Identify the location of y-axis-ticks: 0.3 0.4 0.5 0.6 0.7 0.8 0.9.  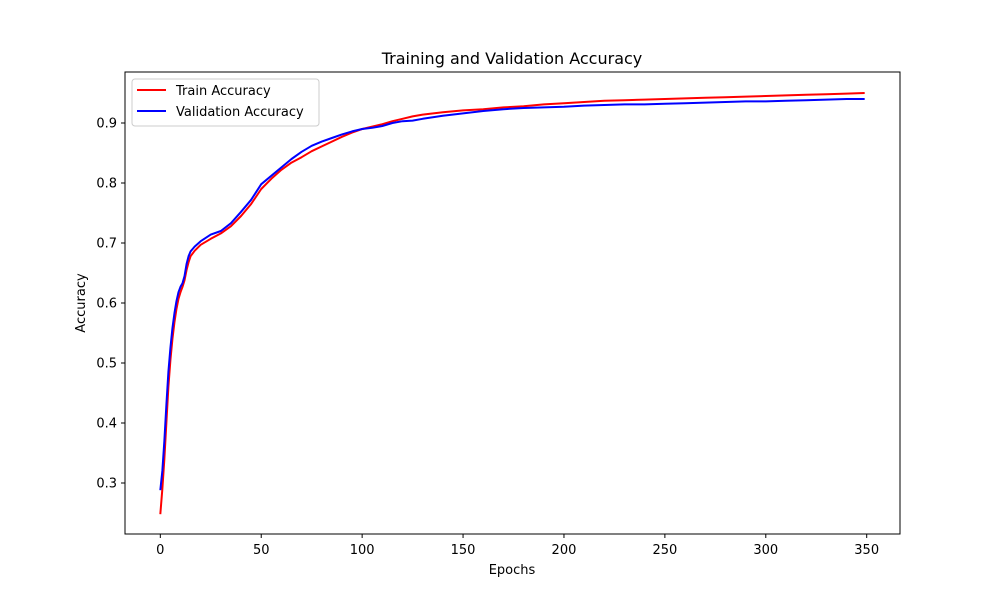
(110, 304).